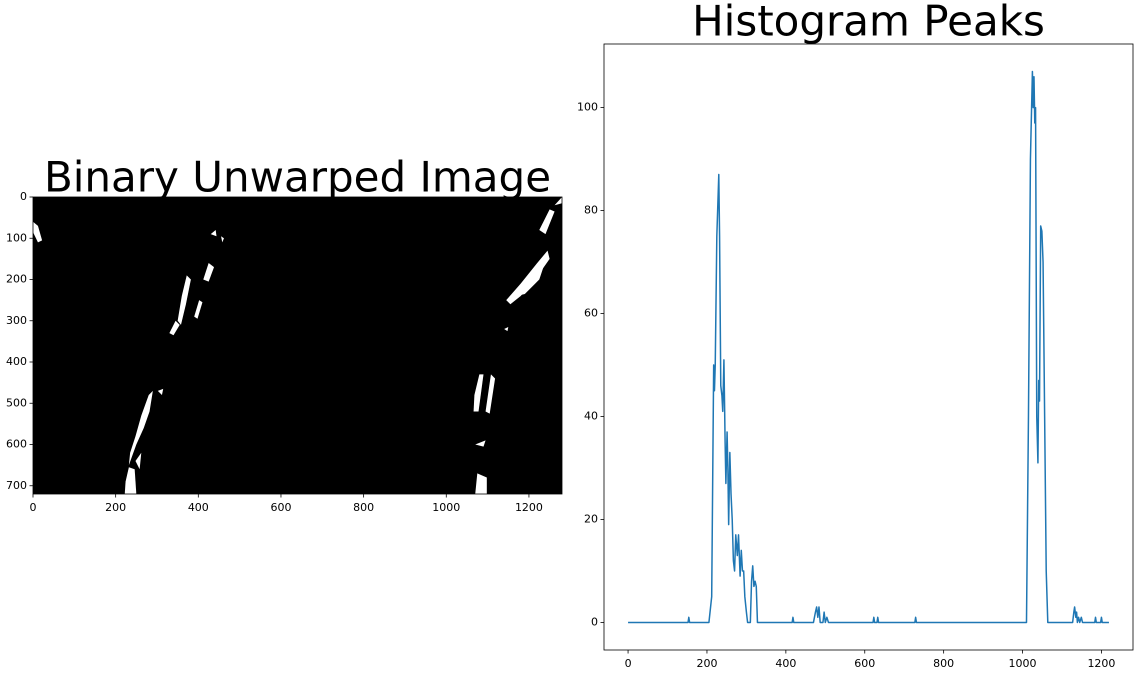  Describe the element at coordinates (16, 402) in the screenshot. I see `y-tick-label: 500` at that location.